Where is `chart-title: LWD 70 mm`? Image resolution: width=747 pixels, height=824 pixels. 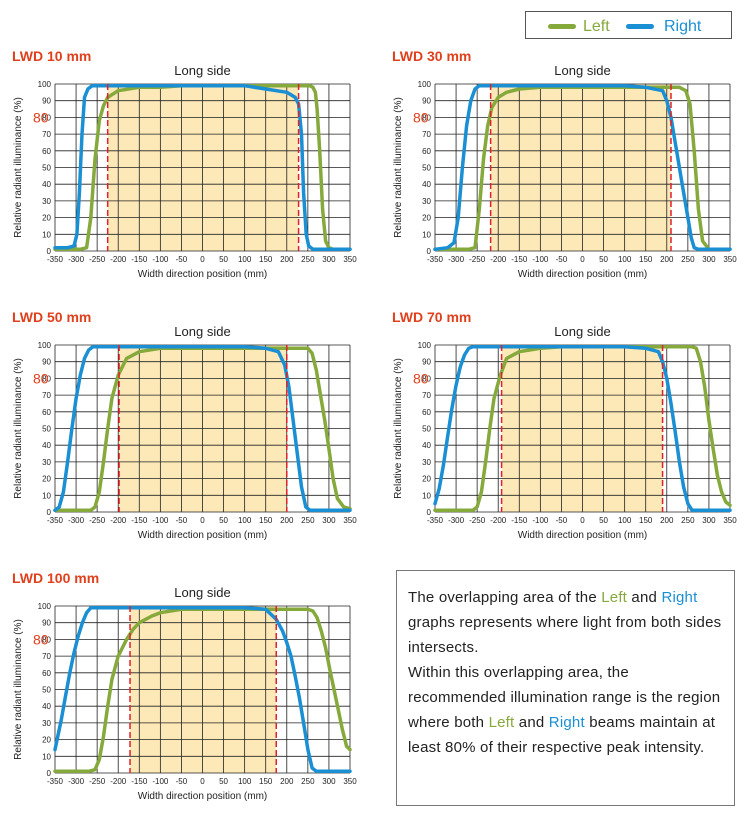 chart-title: LWD 70 mm is located at coordinates (431, 317).